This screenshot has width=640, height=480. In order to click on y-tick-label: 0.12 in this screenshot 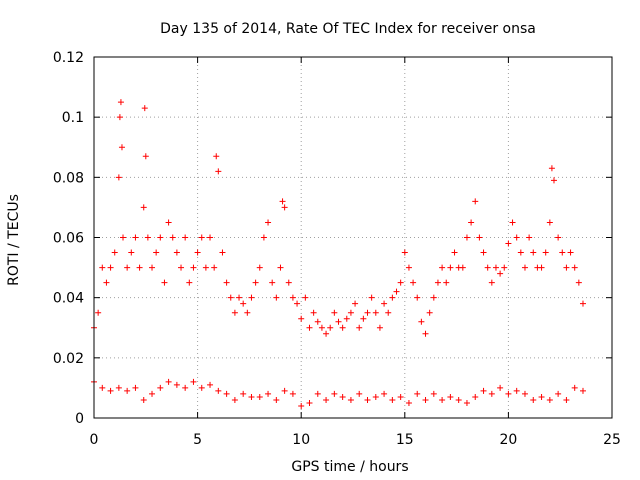, I will do `click(68, 58)`.